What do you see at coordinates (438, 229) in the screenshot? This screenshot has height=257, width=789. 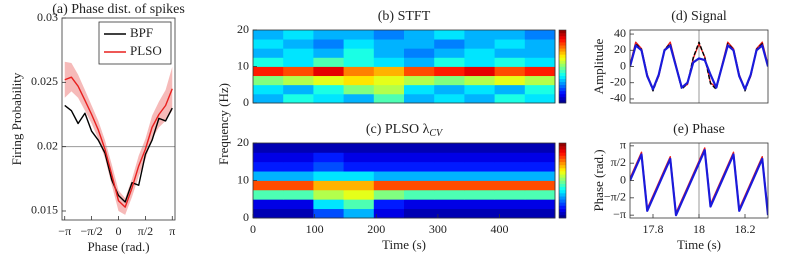 I see `x-tick-label: 300` at bounding box center [438, 229].